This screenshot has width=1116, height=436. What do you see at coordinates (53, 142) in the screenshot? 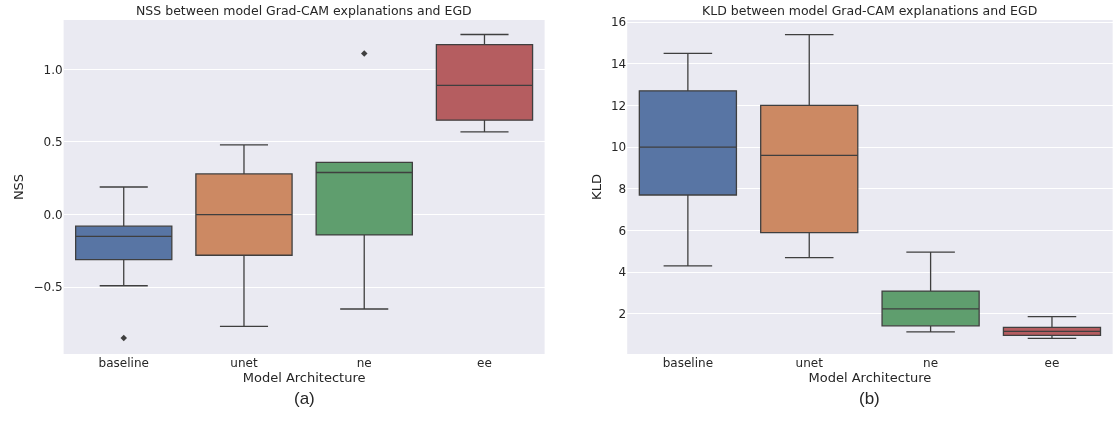
I see `y-tick-label: 0.5` at bounding box center [53, 142].